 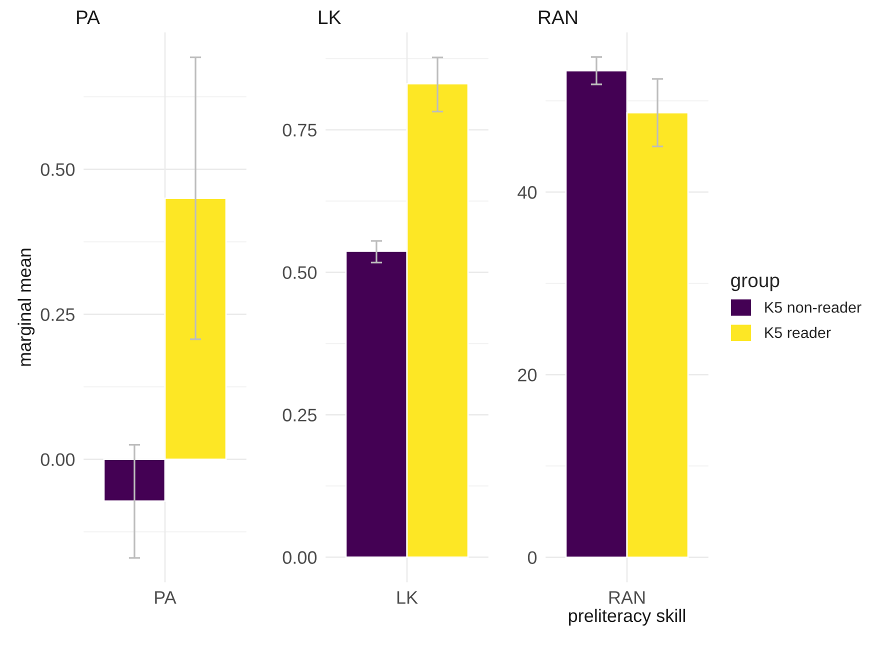 I want to click on y-tick-label: 20, so click(x=527, y=375).